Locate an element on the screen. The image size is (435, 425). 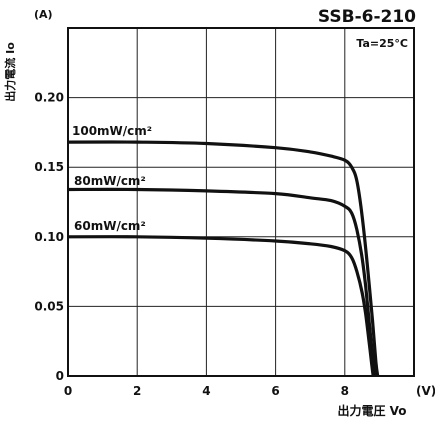
x-tick-labels: 0 2 4 6 8 is located at coordinates (206, 391).